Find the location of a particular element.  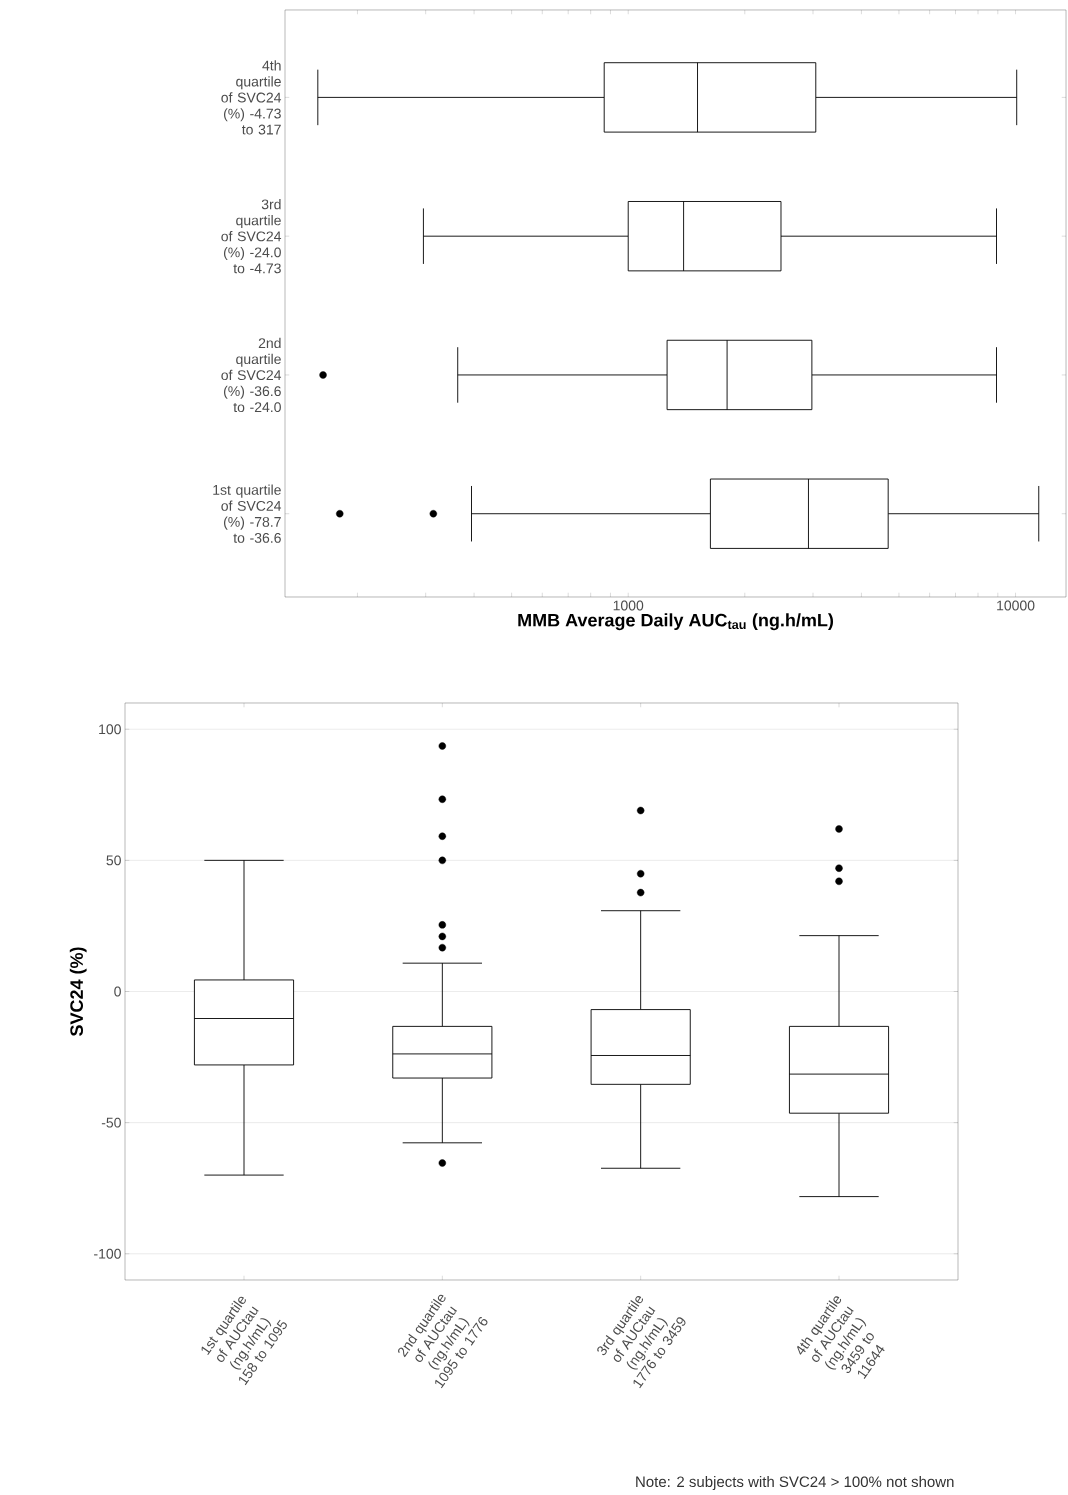

y-tick-label: -50 is located at coordinates (111, 1122).